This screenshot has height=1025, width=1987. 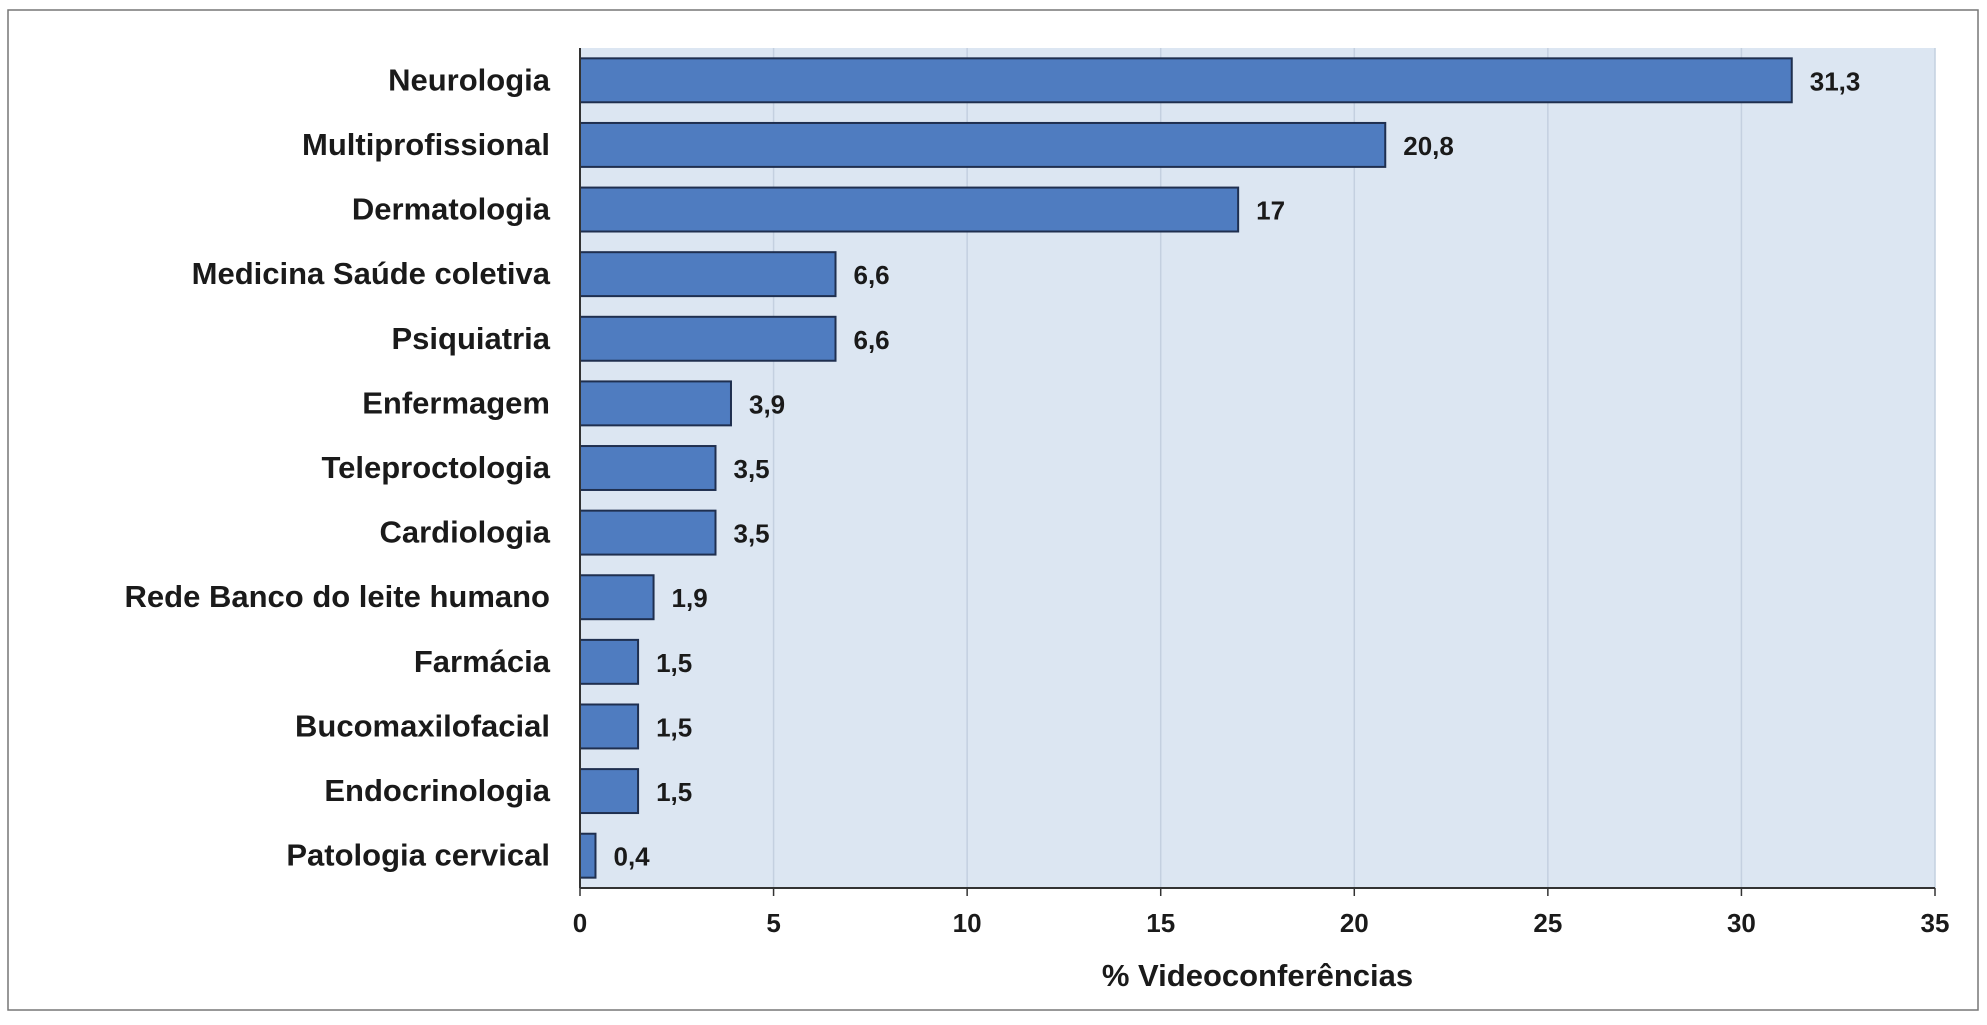 What do you see at coordinates (1428, 146) in the screenshot?
I see `data-label: 20,8` at bounding box center [1428, 146].